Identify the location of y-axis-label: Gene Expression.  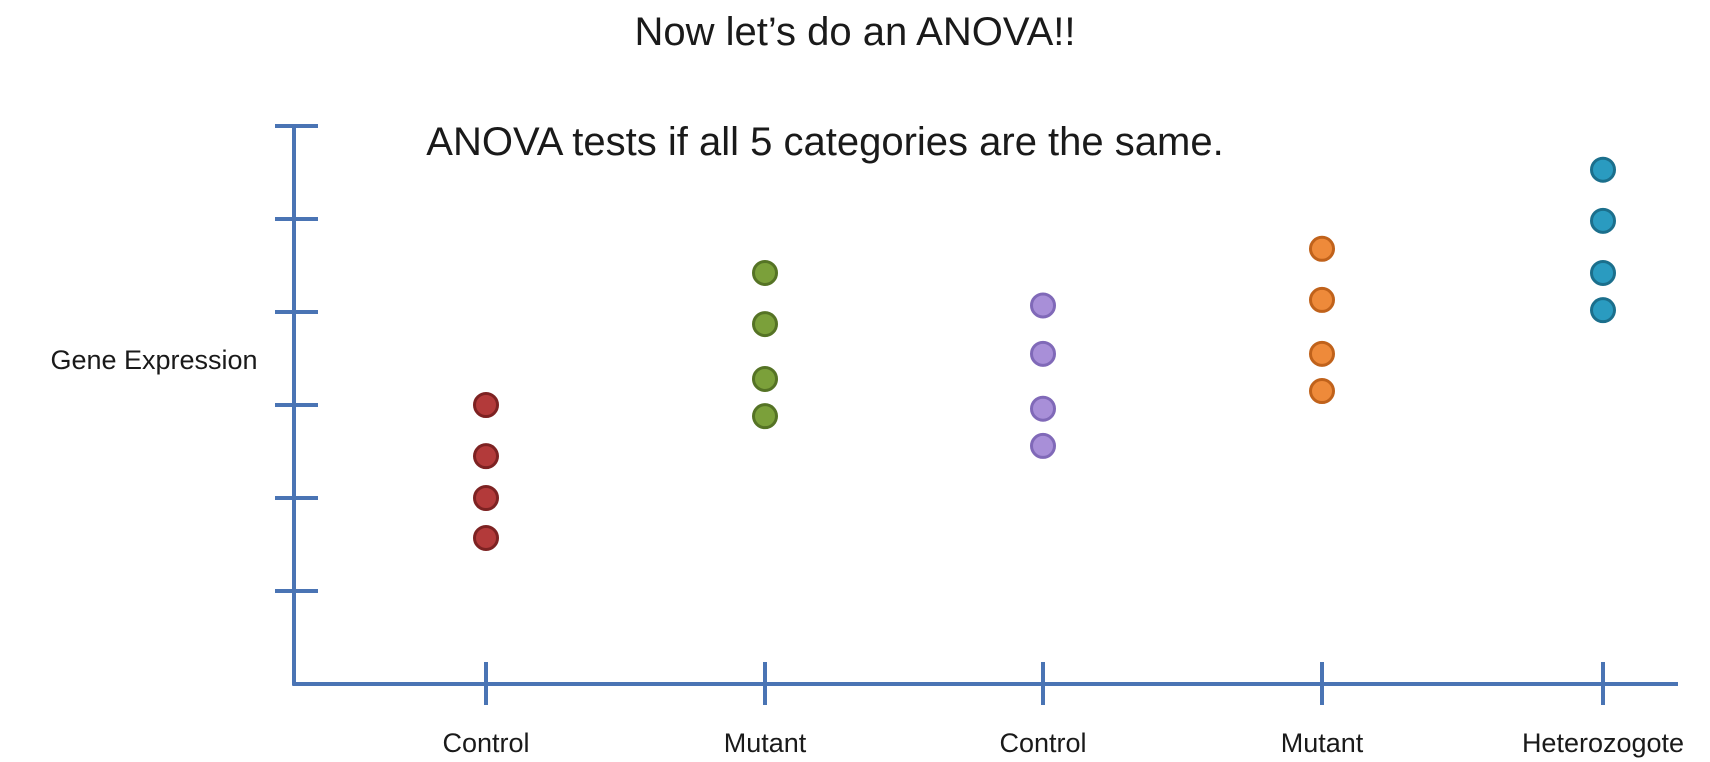
(154, 360).